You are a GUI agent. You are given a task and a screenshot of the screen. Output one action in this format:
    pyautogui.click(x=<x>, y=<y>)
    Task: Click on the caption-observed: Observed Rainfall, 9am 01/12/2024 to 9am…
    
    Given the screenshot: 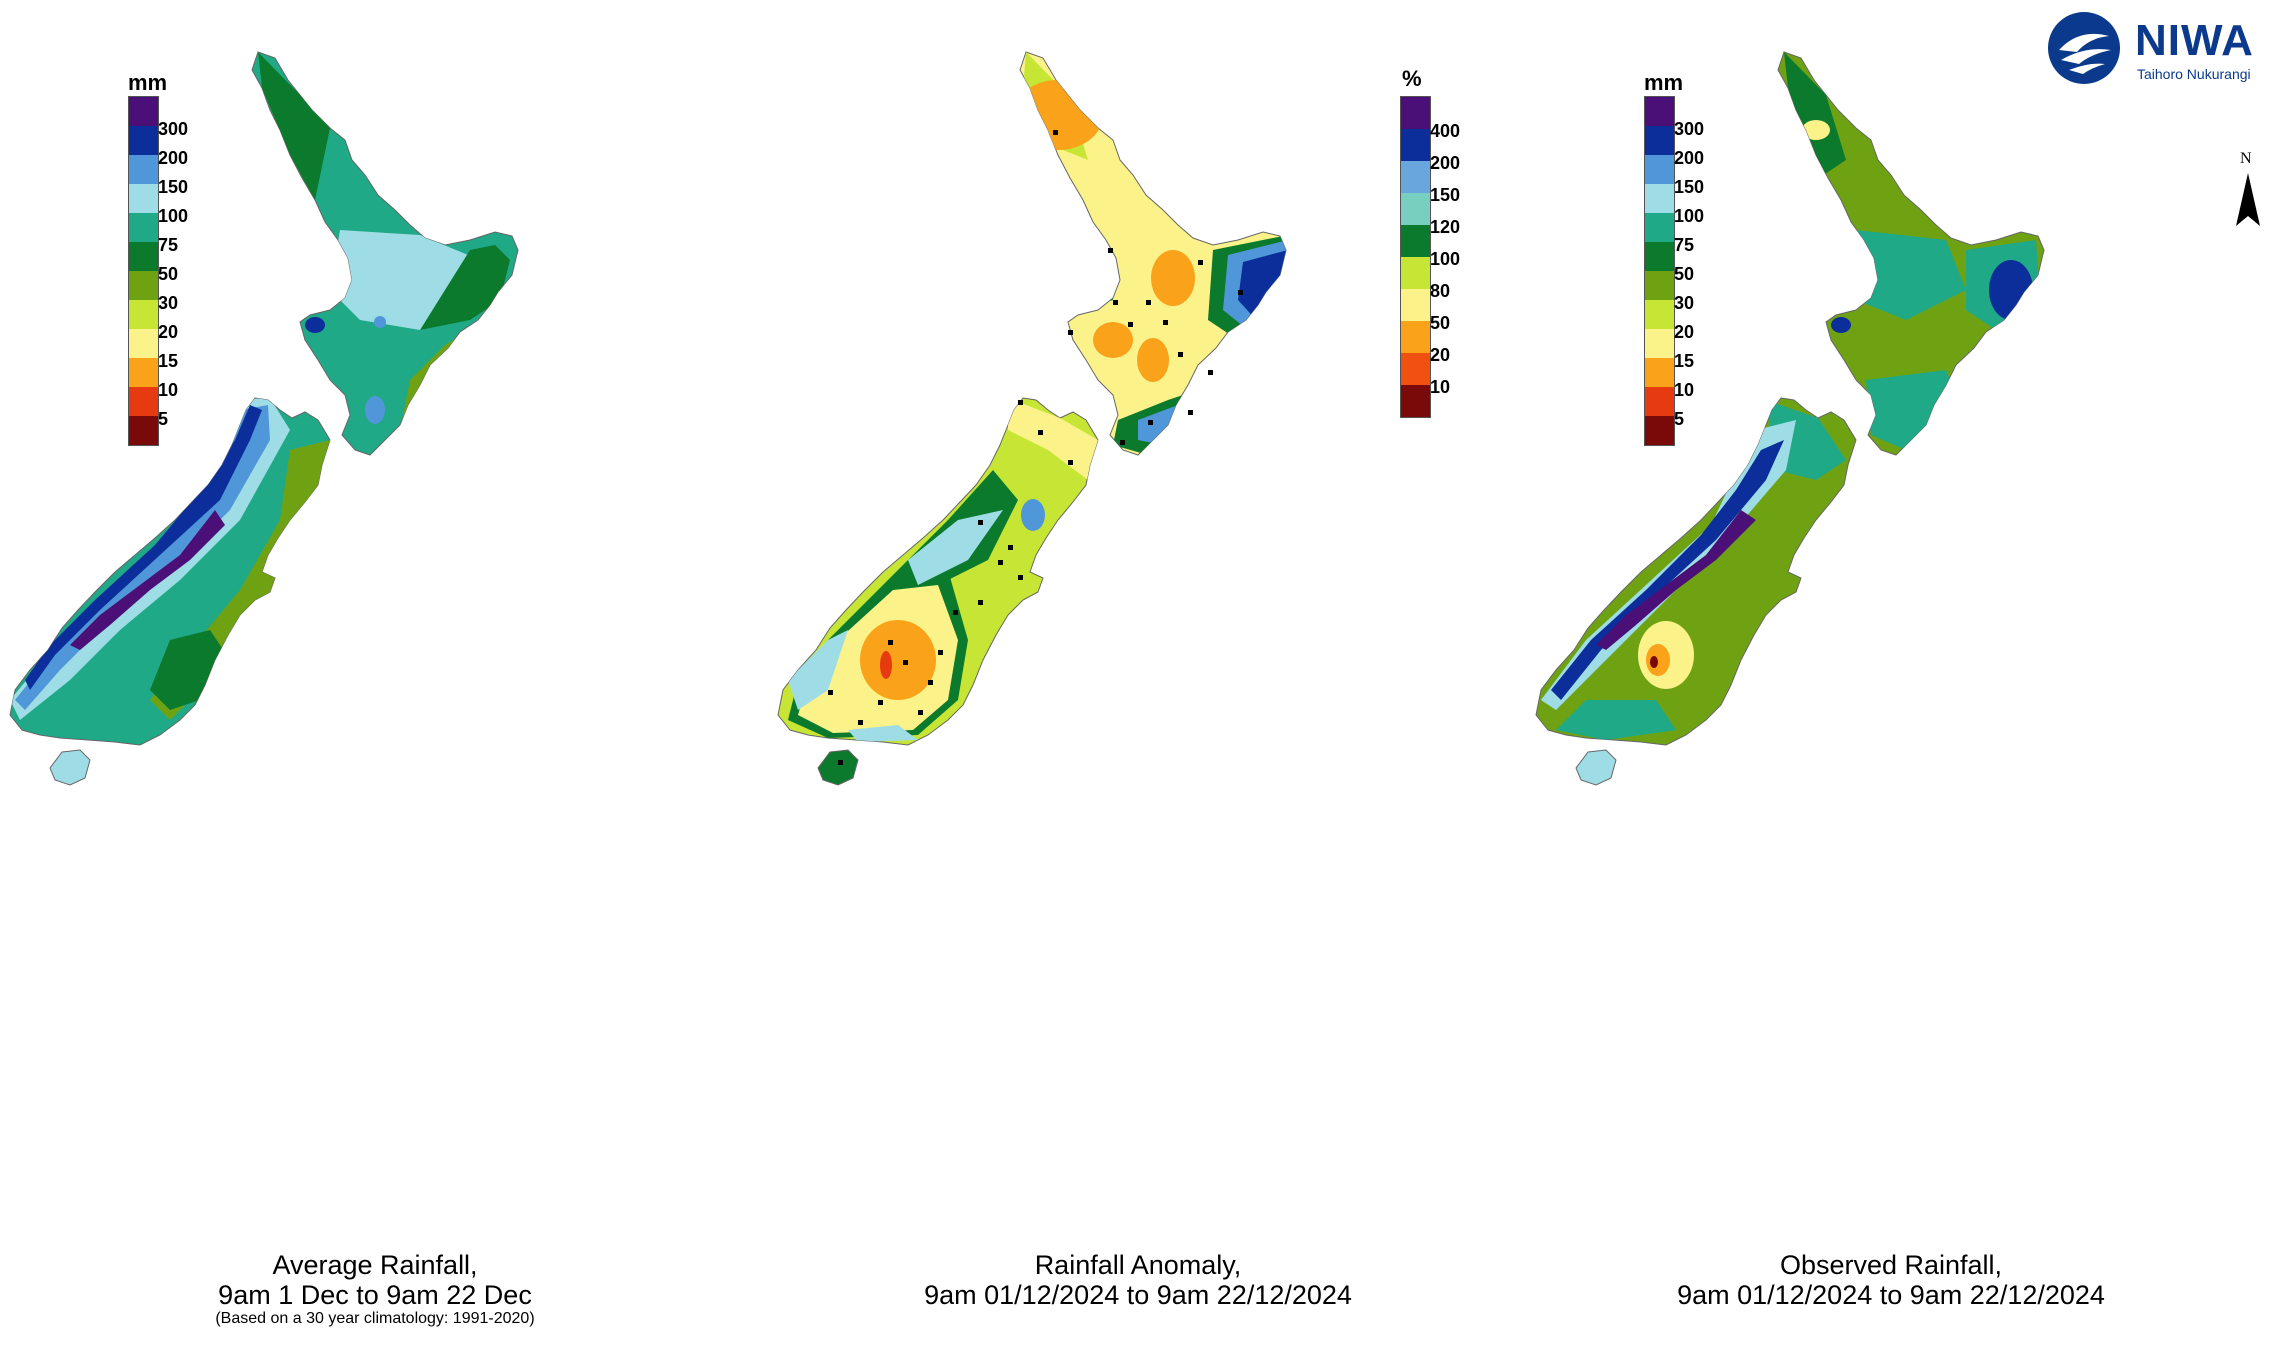 What is the action you would take?
    pyautogui.click(x=1891, y=1280)
    